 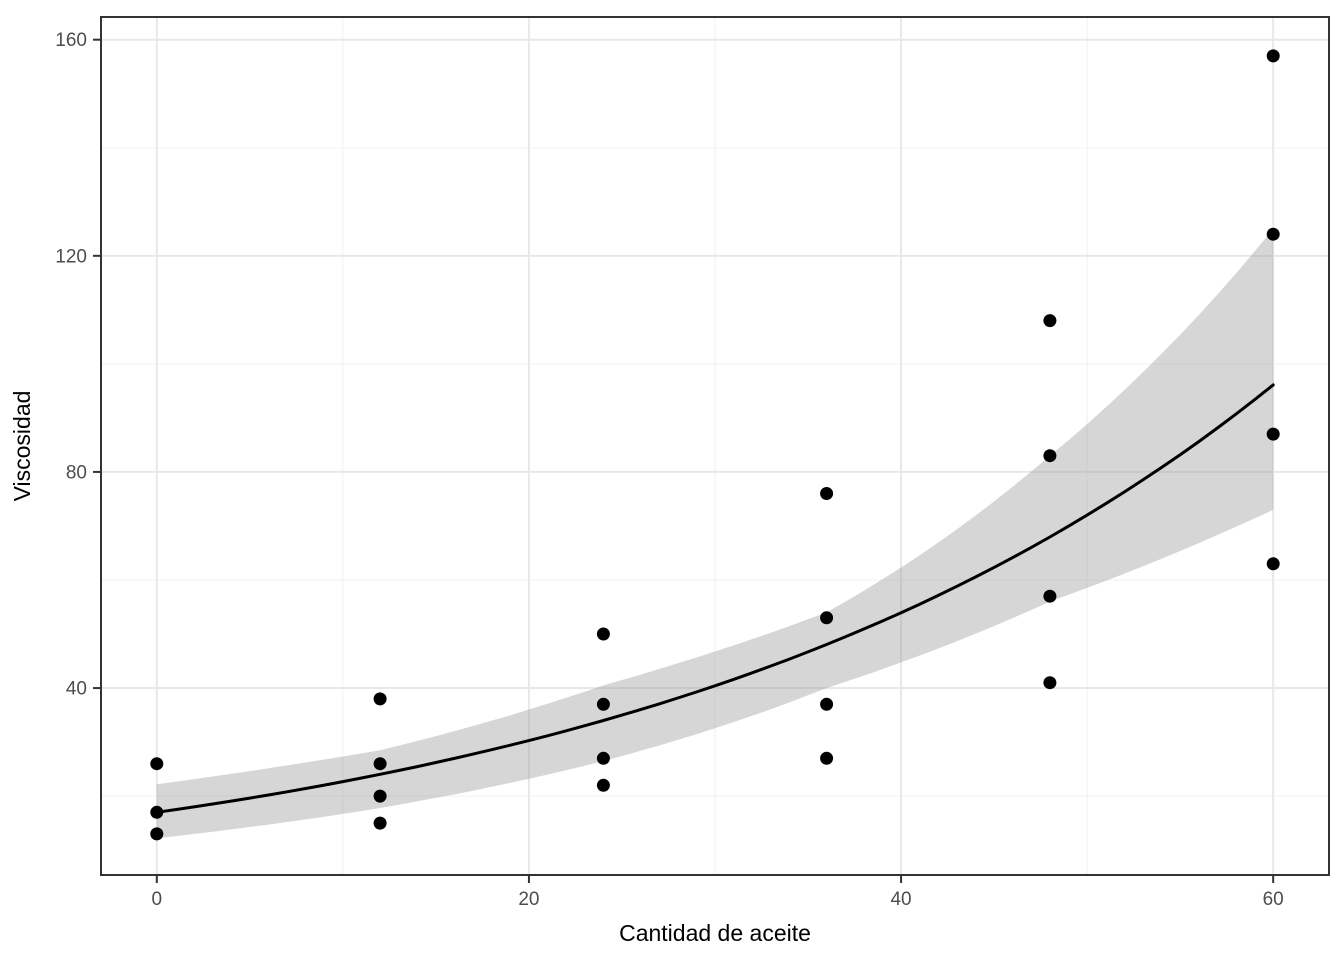 I want to click on y-axis-title: Viscosidad, so click(x=22, y=446).